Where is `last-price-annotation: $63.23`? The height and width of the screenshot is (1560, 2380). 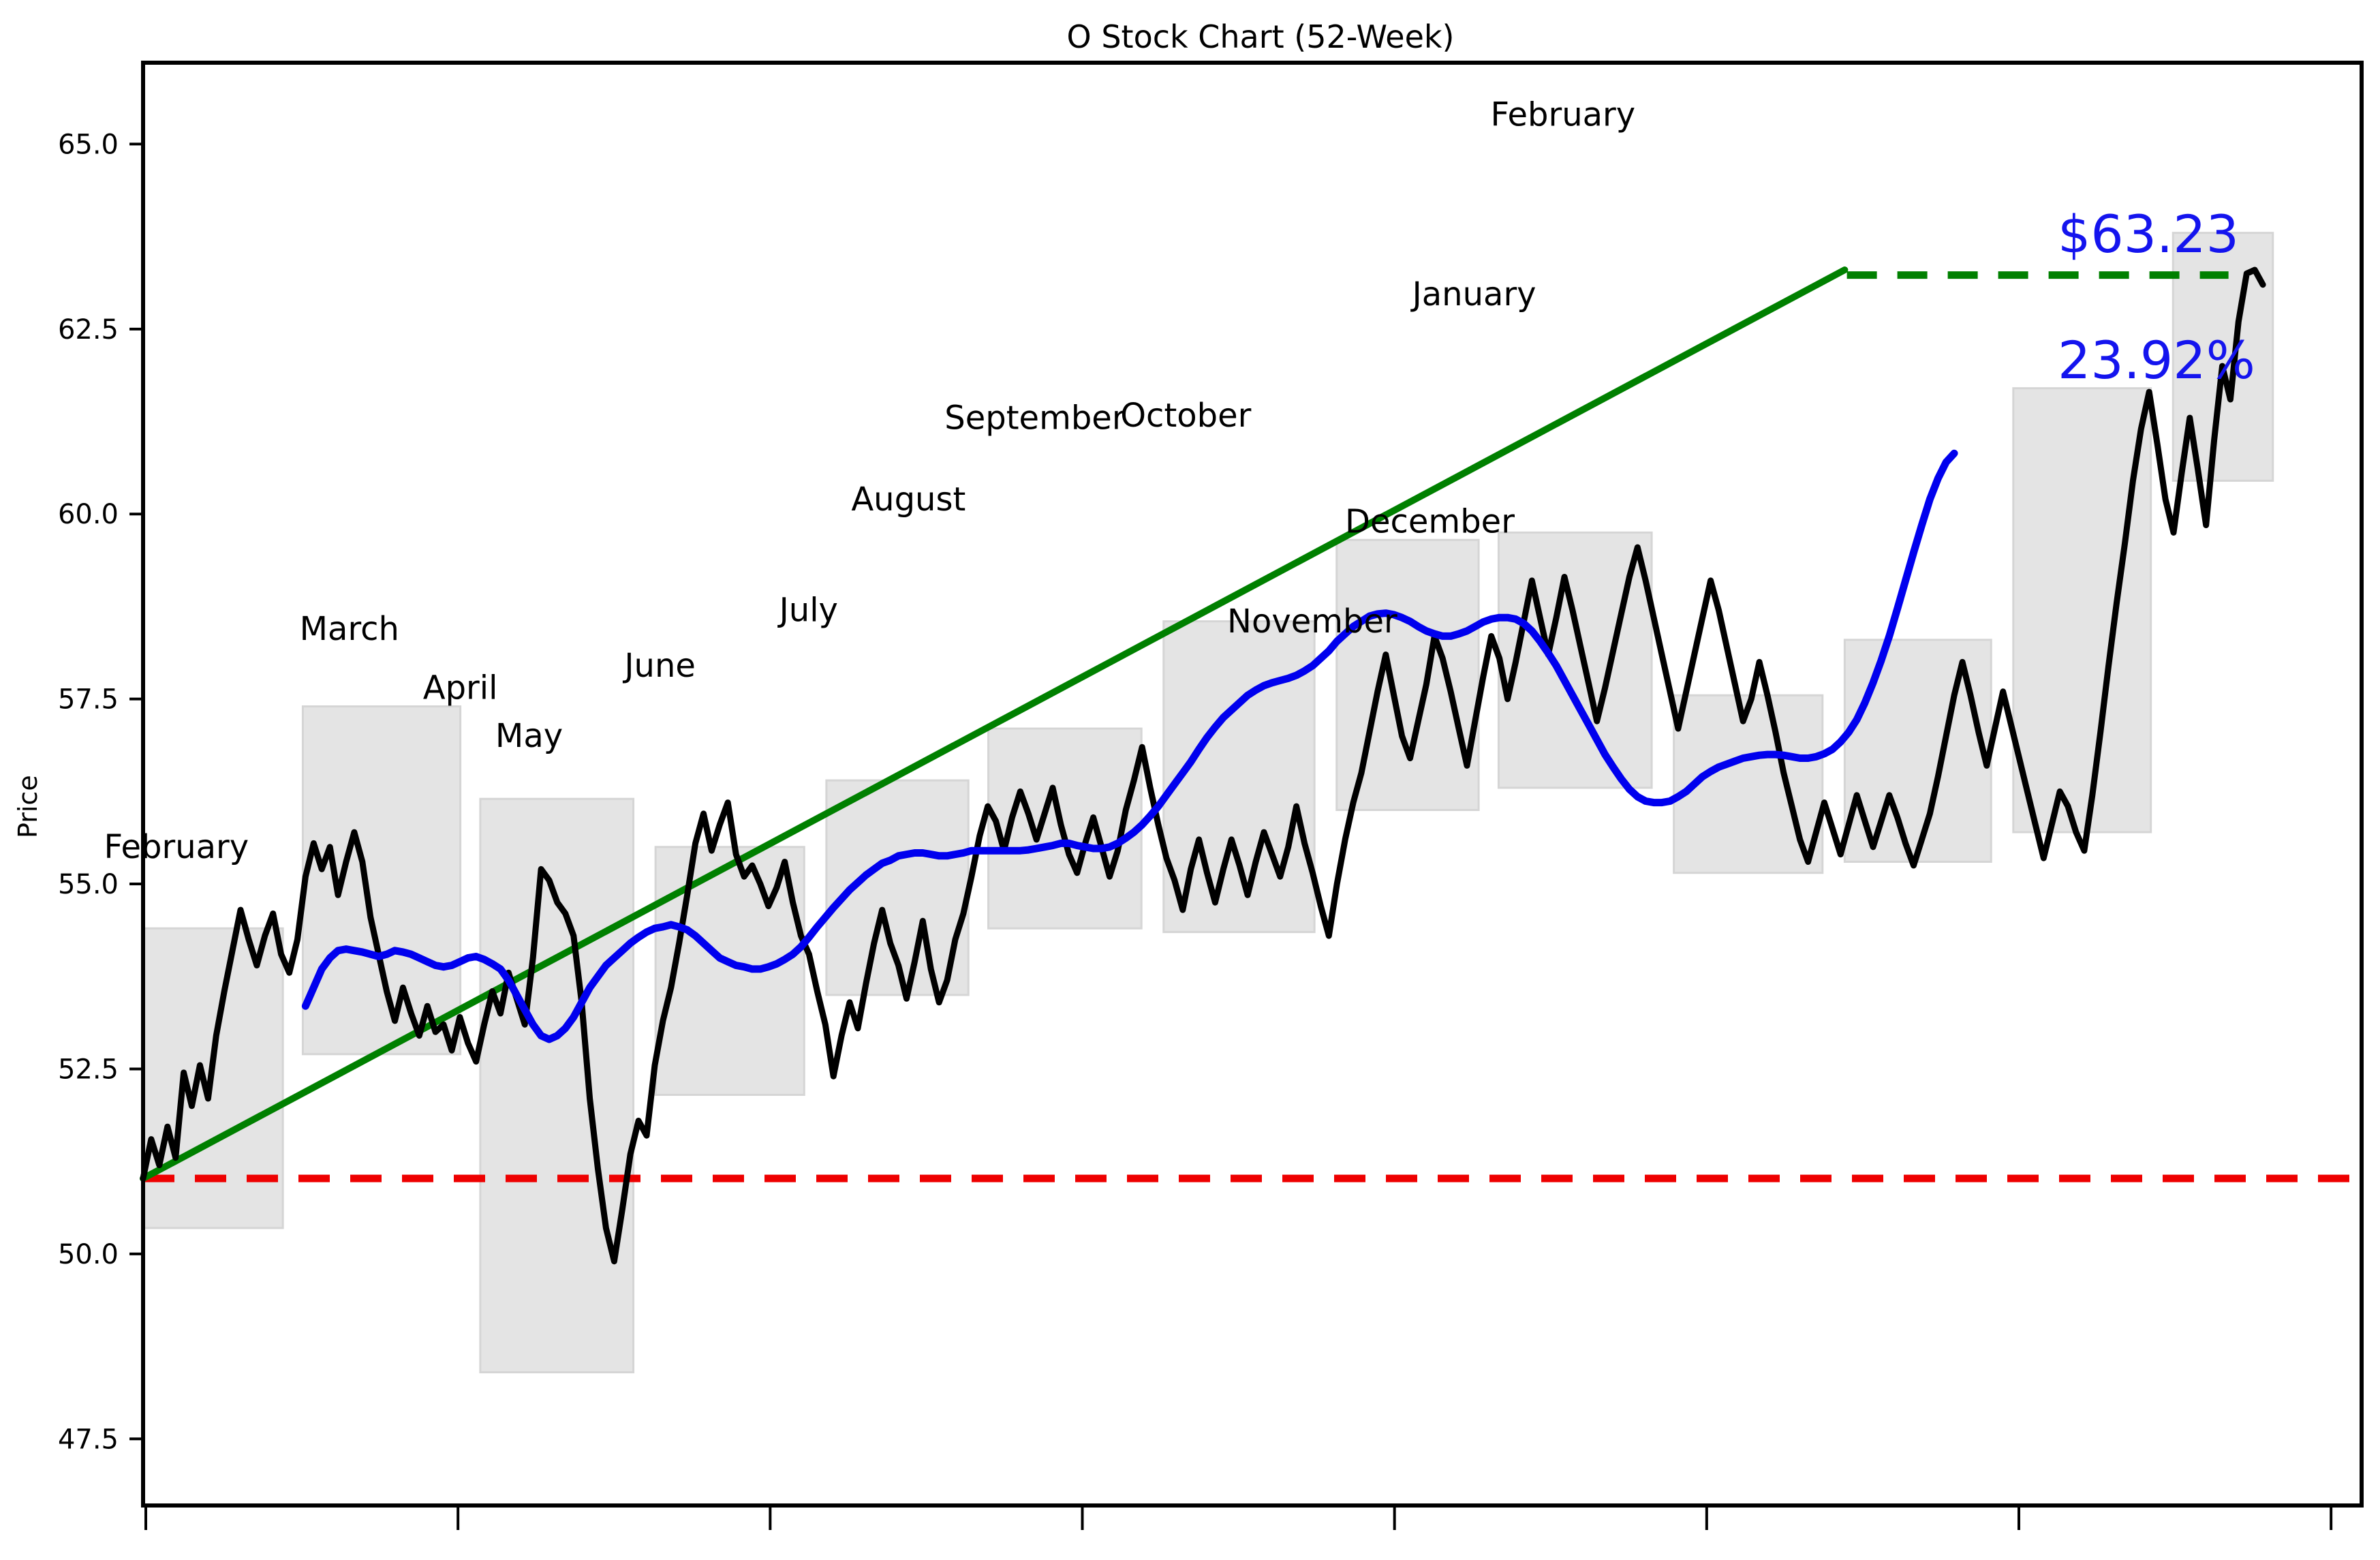
last-price-annotation: $63.23 is located at coordinates (2148, 234).